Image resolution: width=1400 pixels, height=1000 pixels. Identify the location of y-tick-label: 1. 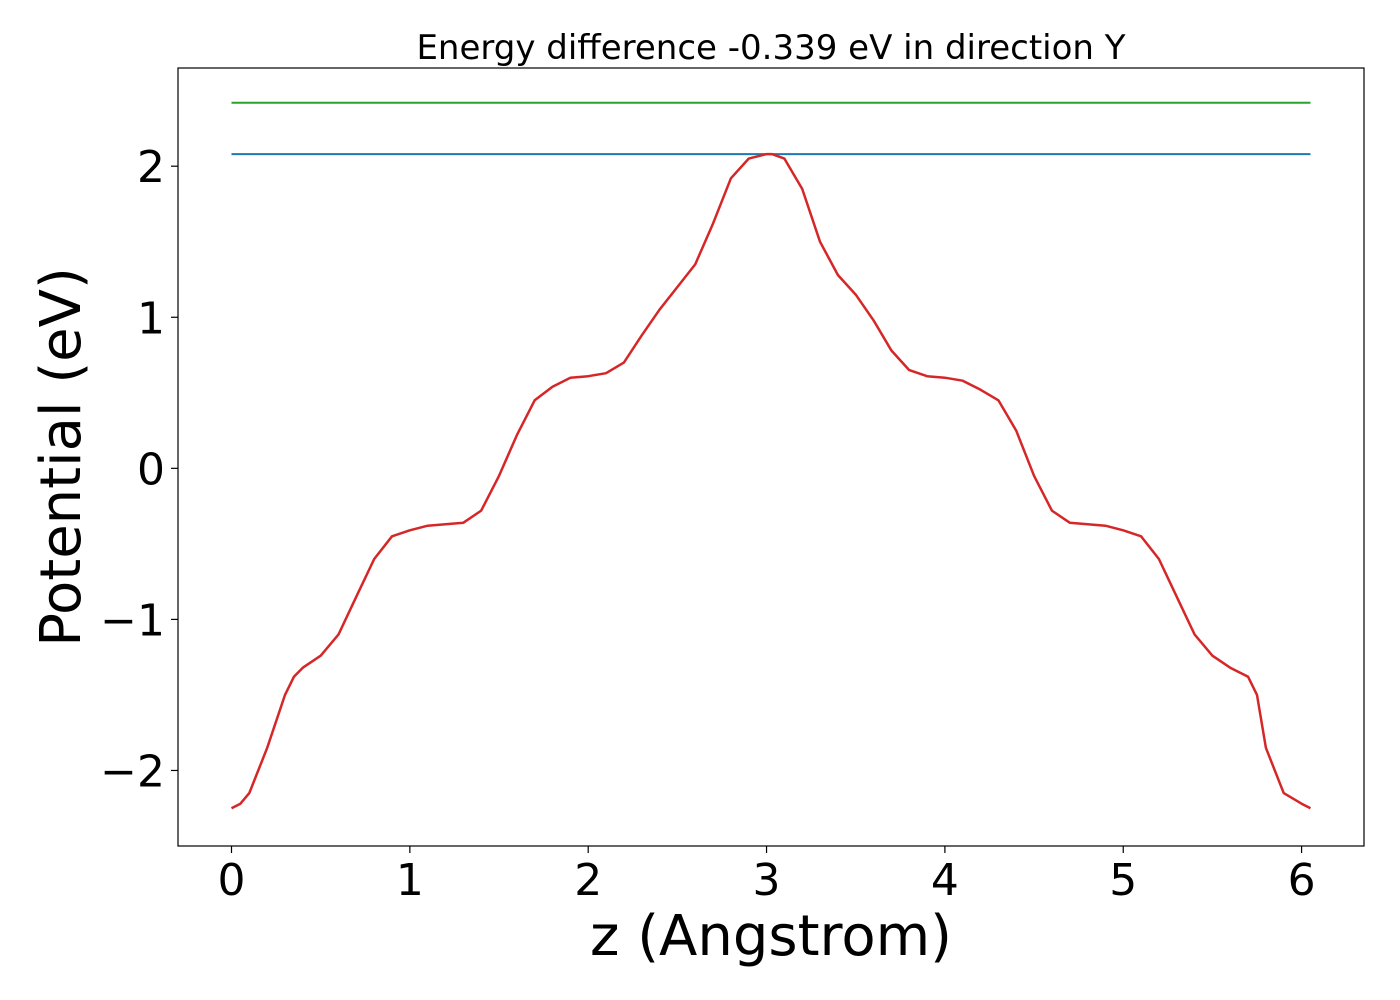
(151, 318).